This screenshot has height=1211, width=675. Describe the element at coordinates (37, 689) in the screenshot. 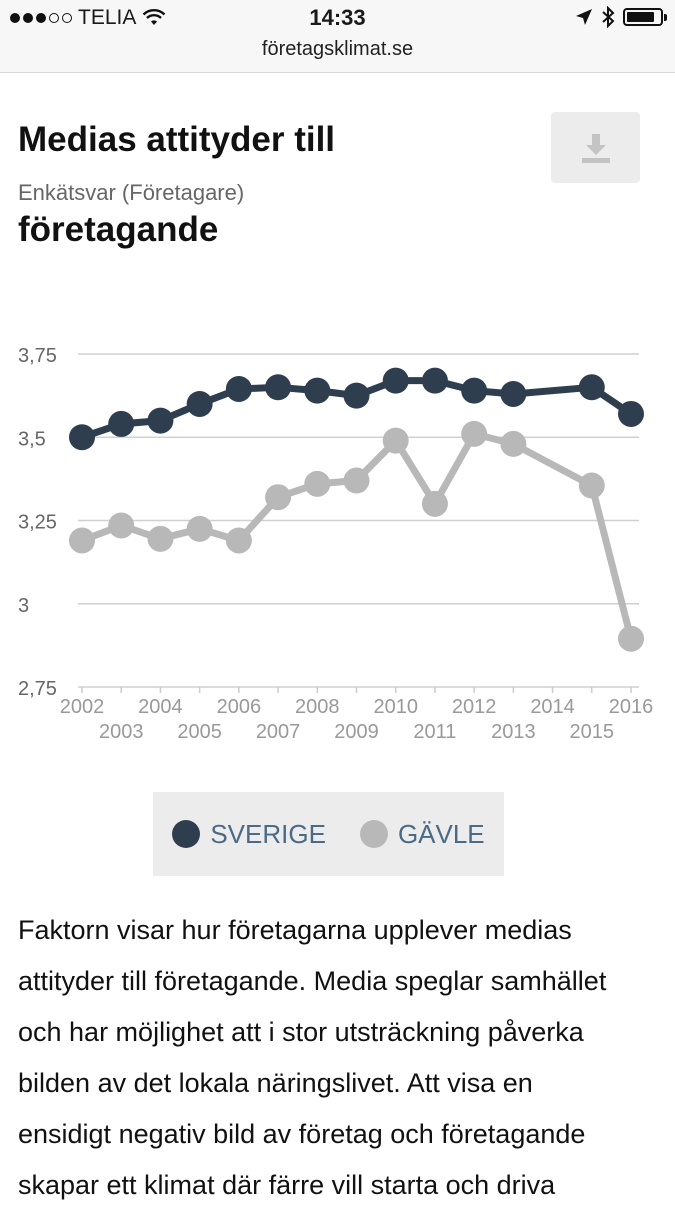

I see `y-tick-label: 2,75` at that location.